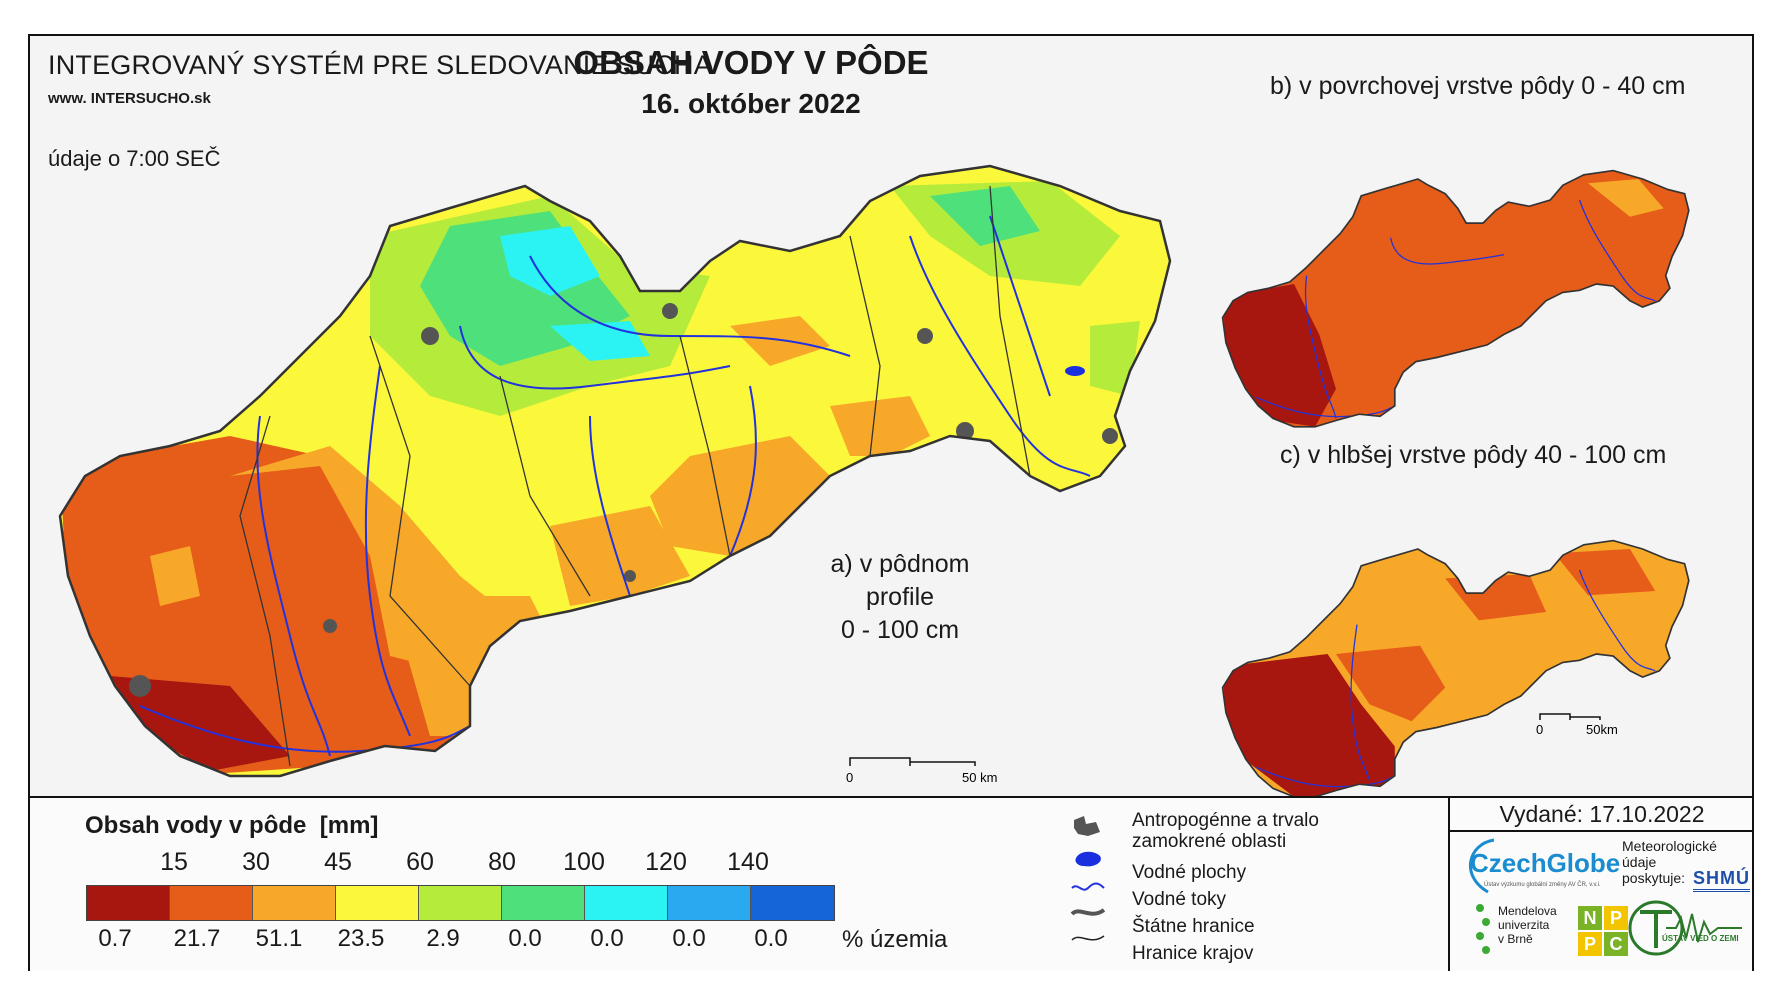 Image resolution: width=1772 pixels, height=1003 pixels. I want to click on mendel-line2: univerzita, so click(1524, 925).